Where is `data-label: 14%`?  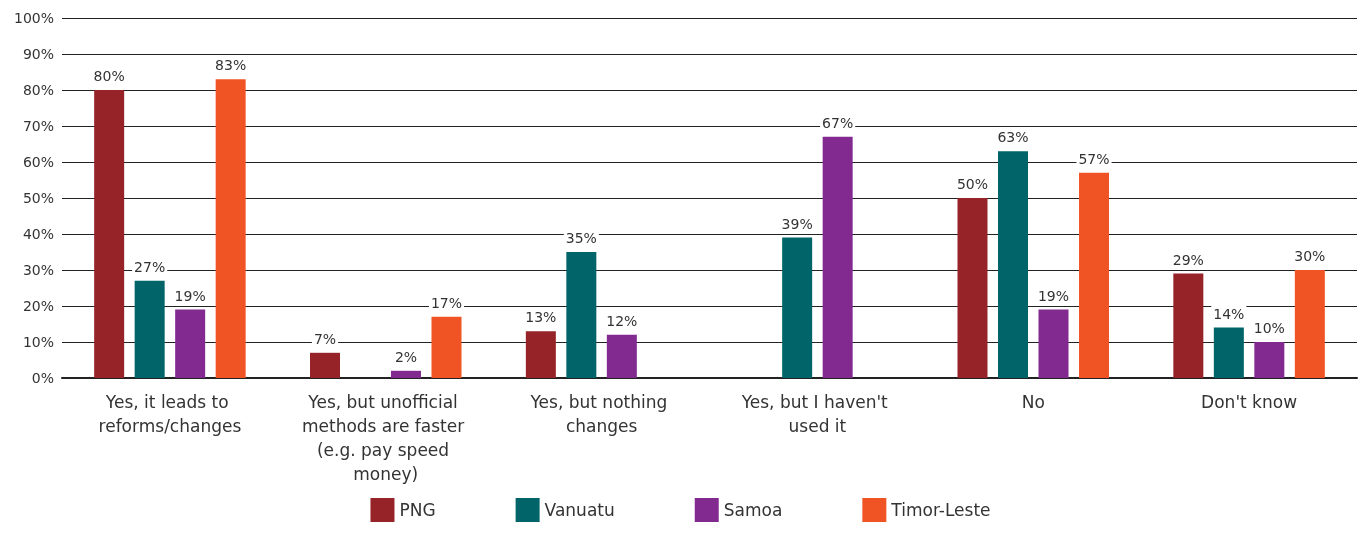
data-label: 14% is located at coordinates (1229, 313).